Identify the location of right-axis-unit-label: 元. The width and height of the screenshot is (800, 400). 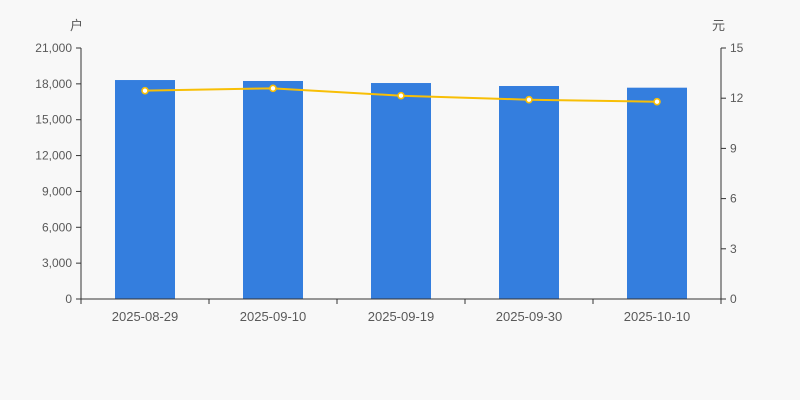
(719, 25).